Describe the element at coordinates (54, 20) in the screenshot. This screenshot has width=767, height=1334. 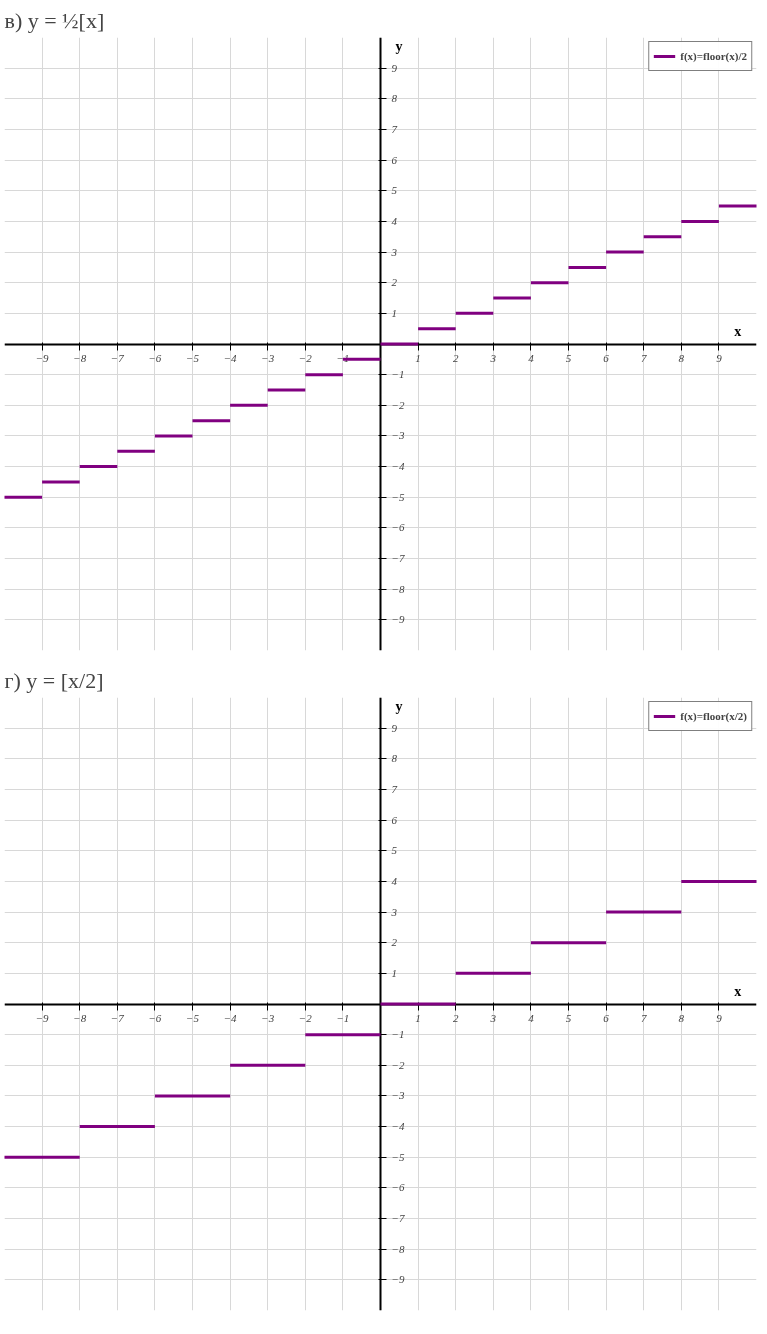
I see `chart-title: в) y = ½[x]` at that location.